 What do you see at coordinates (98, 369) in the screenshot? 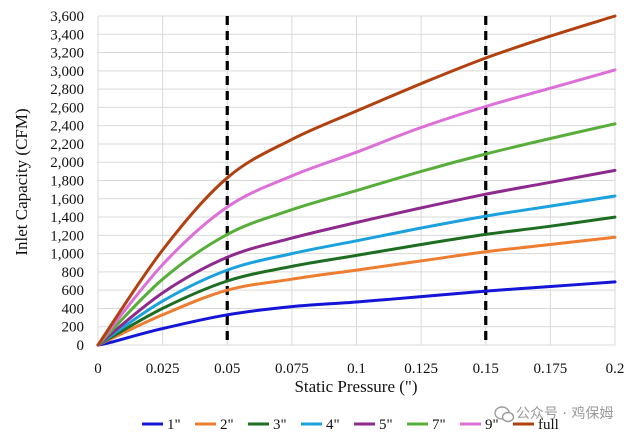
I see `x-tick-label: 0` at bounding box center [98, 369].